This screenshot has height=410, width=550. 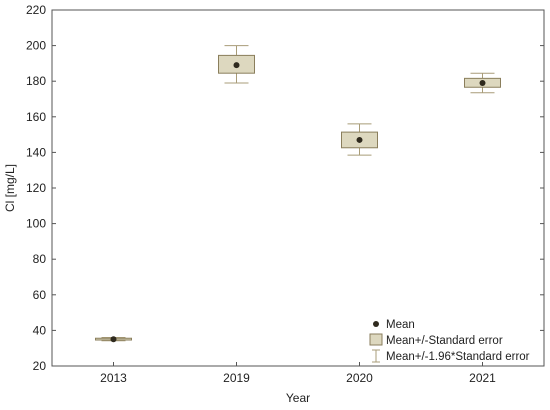 What do you see at coordinates (10, 188) in the screenshot?
I see `y-axis-title: Cl [mg/L]` at bounding box center [10, 188].